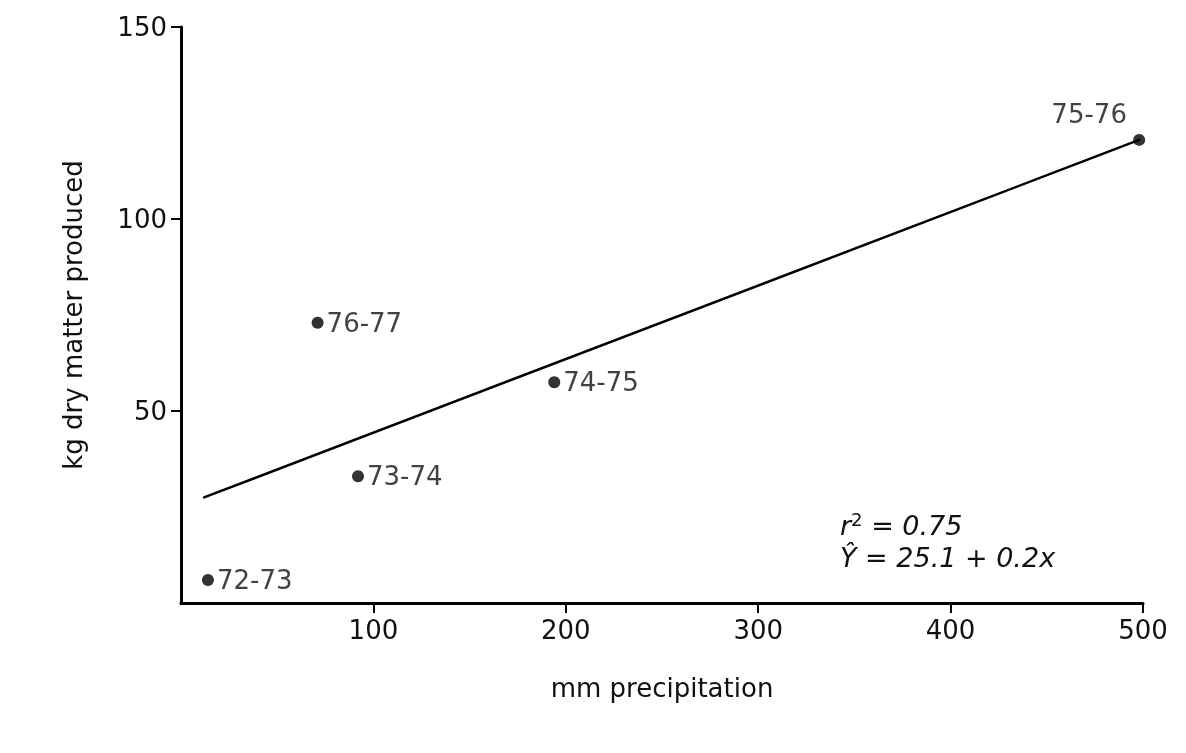  Describe the element at coordinates (950, 630) in the screenshot. I see `x-tick-label: 400` at that location.